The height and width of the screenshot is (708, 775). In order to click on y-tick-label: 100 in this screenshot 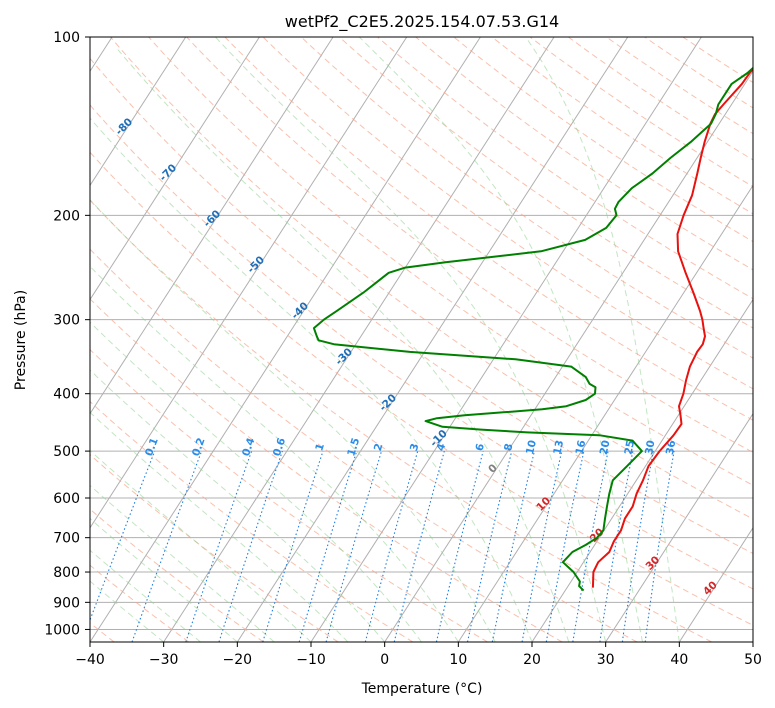, I will do `click(66, 38)`.